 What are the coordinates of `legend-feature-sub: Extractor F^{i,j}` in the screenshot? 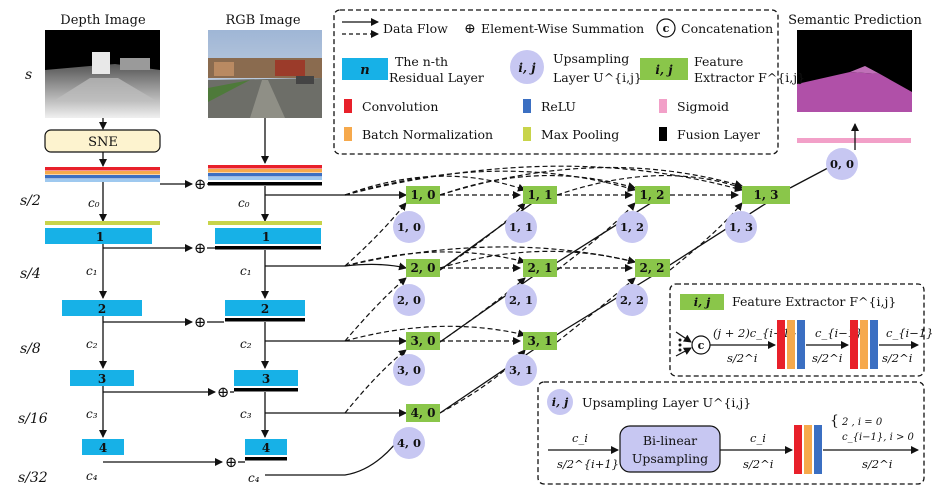 It's located at (749, 77).